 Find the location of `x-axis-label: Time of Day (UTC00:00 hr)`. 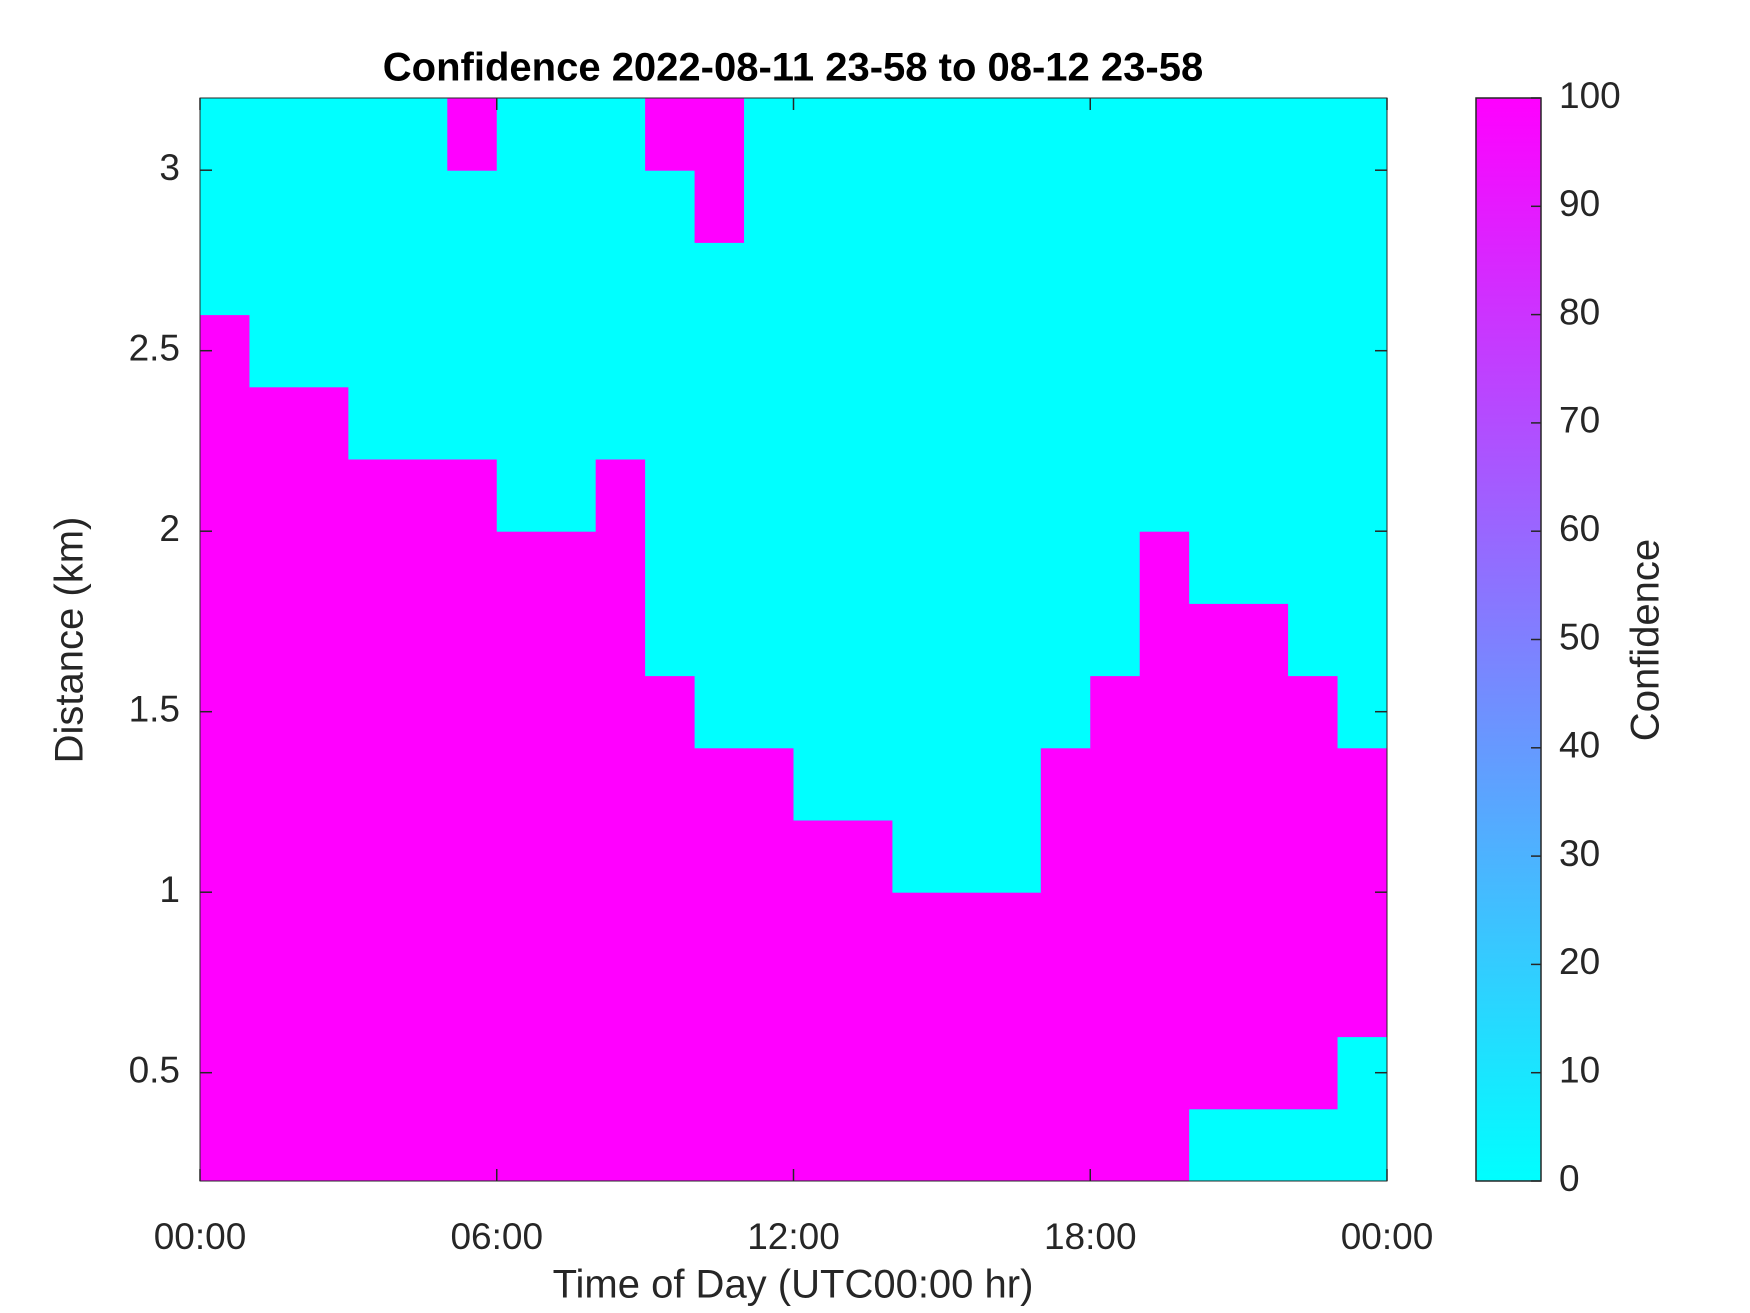

x-axis-label: Time of Day (UTC00:00 hr) is located at coordinates (793, 1285).